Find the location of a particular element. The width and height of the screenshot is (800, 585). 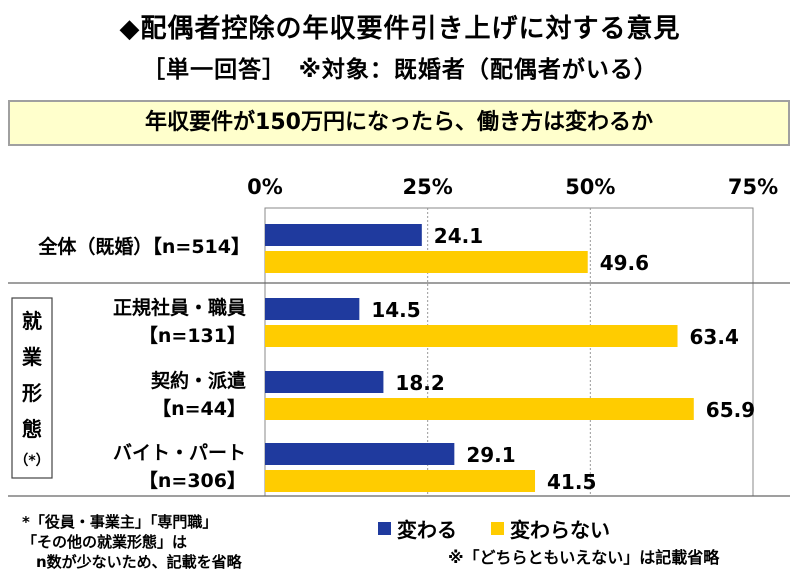

data-label-series1: 14.5 is located at coordinates (395, 310).